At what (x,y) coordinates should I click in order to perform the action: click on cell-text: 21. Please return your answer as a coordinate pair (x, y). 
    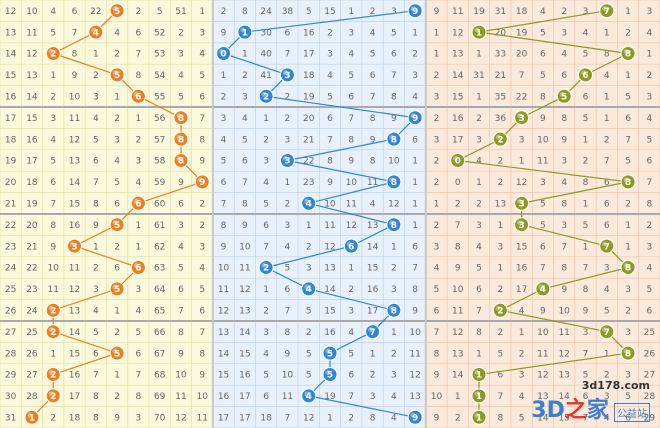
    Looking at the image, I should click on (31, 247).